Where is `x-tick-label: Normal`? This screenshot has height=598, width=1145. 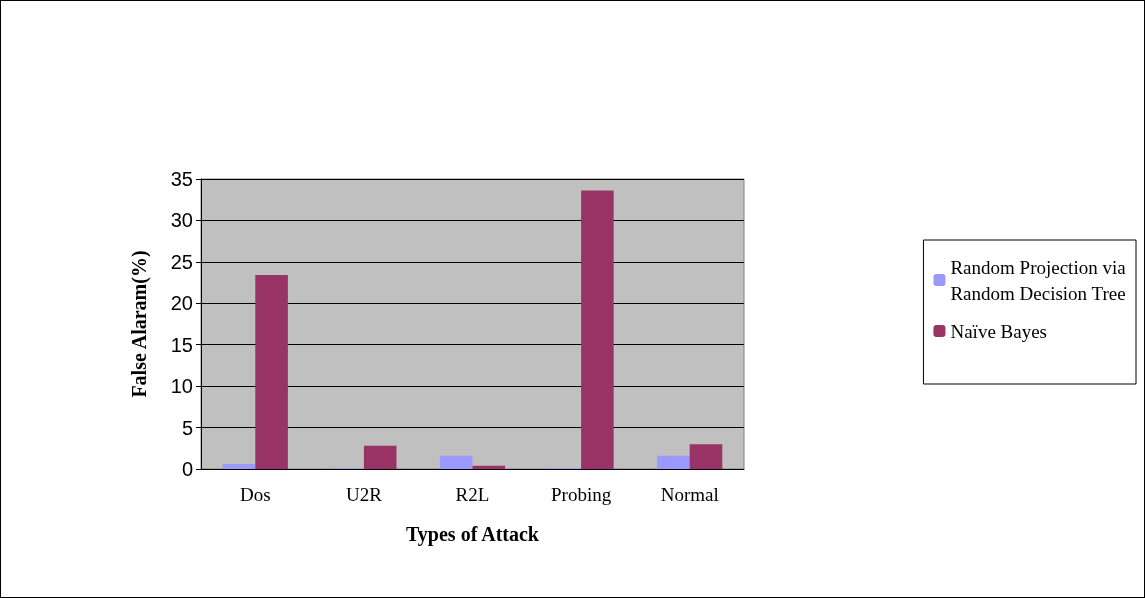 x-tick-label: Normal is located at coordinates (689, 494).